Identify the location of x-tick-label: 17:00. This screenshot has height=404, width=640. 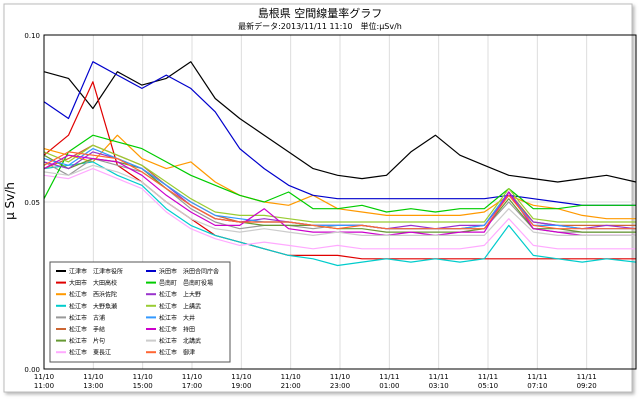
(192, 386).